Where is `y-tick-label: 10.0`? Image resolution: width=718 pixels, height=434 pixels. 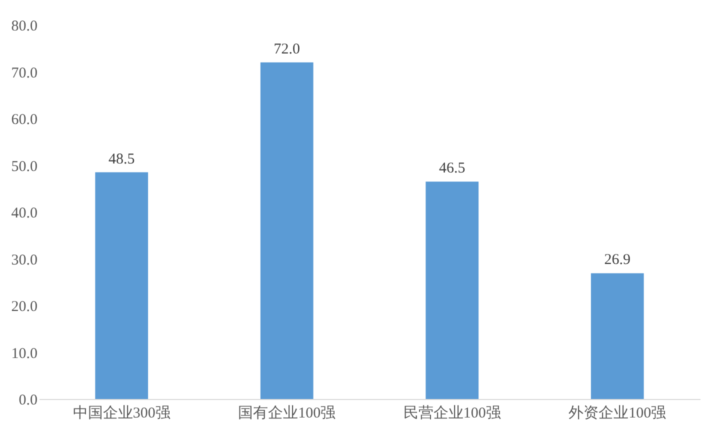 y-tick-label: 10.0 is located at coordinates (24, 354).